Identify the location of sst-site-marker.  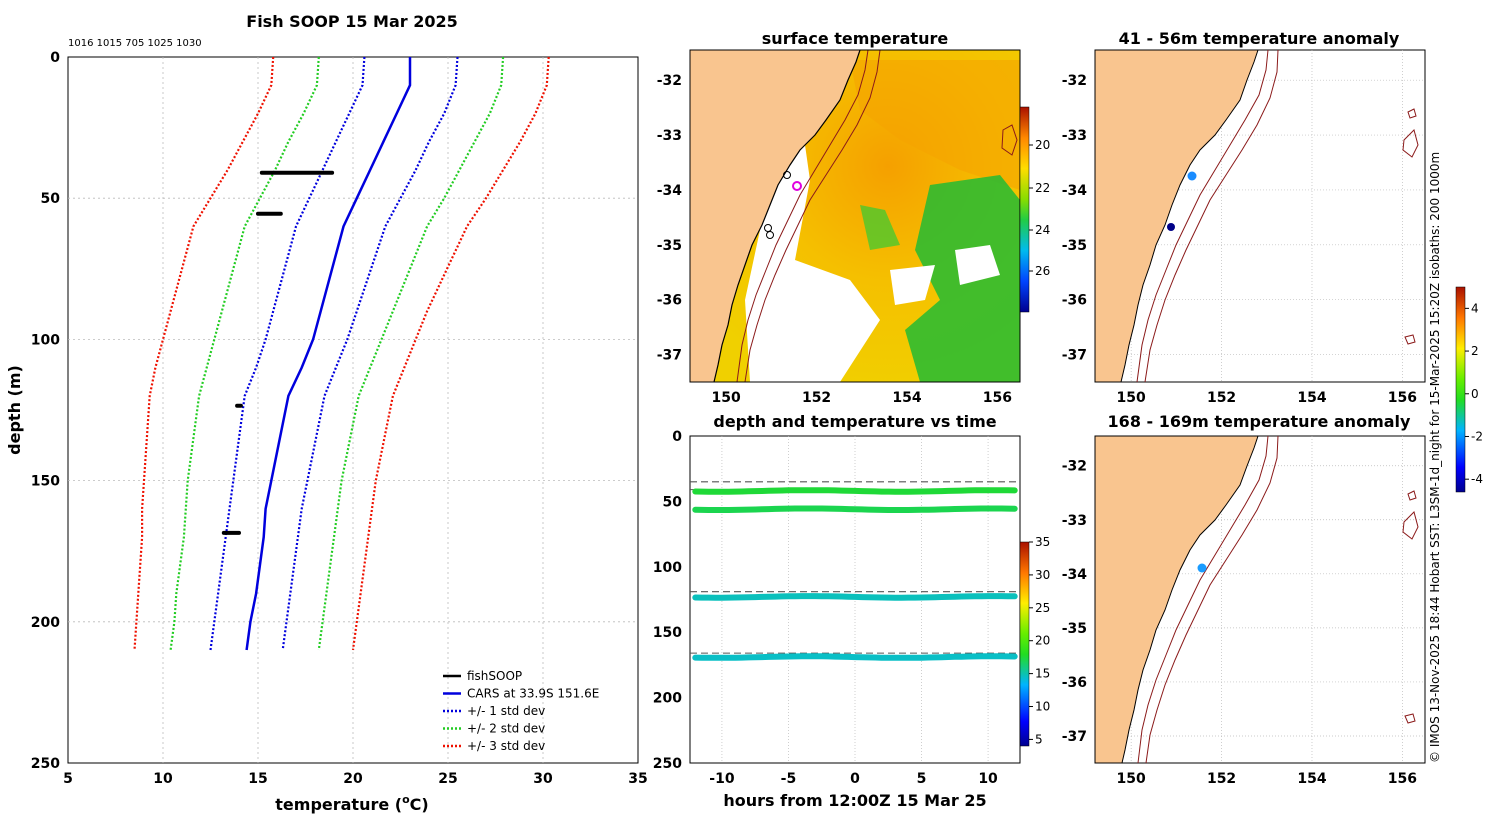
(797, 186).